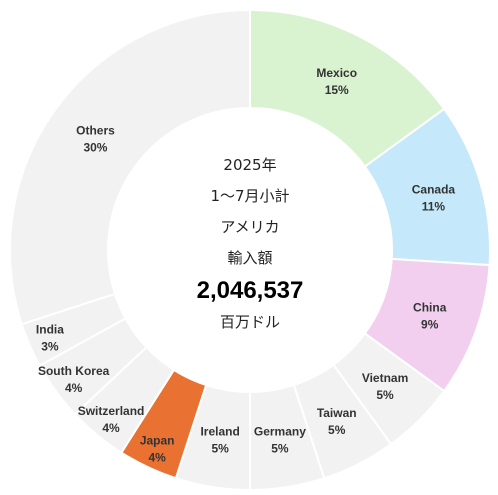 This screenshot has width=498, height=495. I want to click on center-metric: 輸入額, so click(249, 258).